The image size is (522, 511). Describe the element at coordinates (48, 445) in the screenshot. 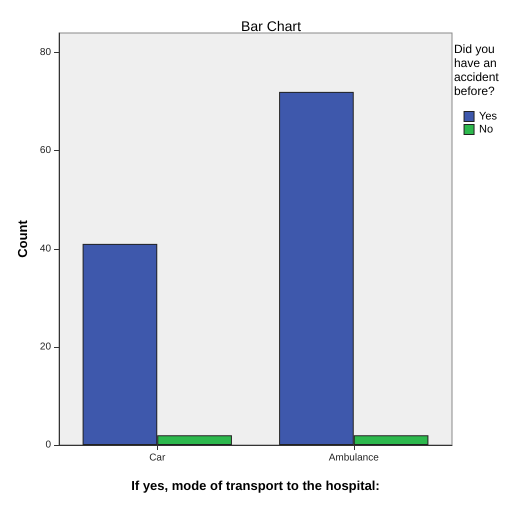

I see `y-tick-label: 0` at that location.